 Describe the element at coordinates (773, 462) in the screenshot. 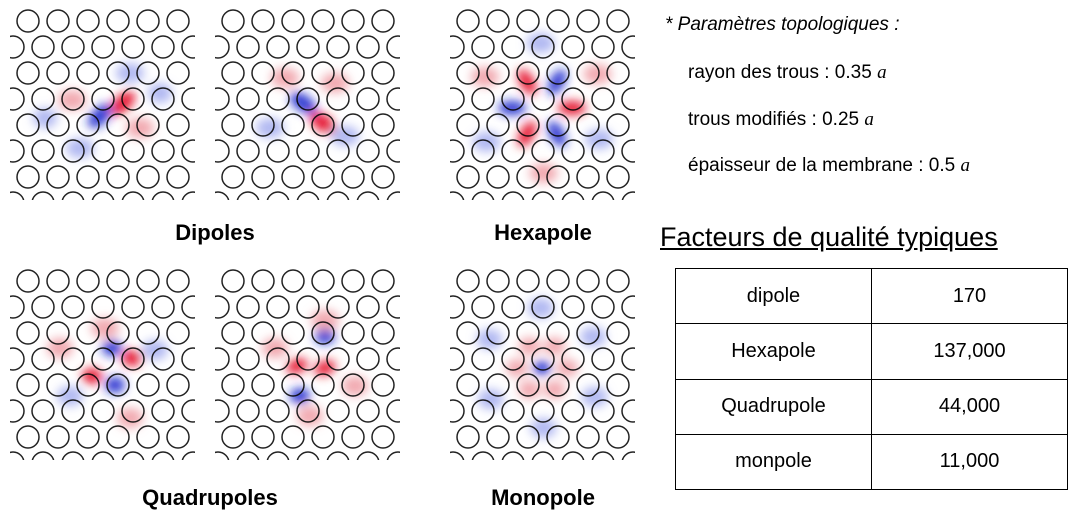

I see `cell: monpole` at that location.